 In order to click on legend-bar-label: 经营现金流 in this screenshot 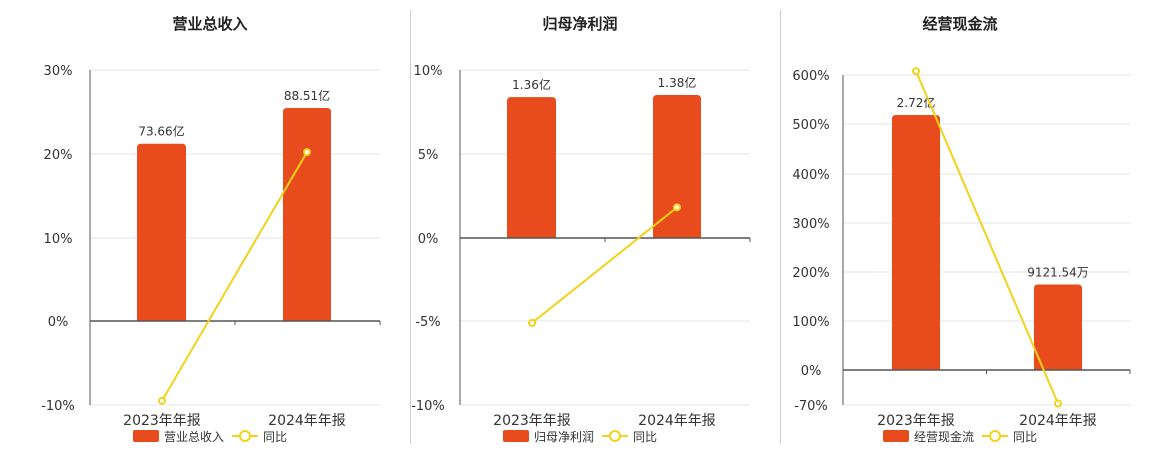, I will do `click(944, 436)`.